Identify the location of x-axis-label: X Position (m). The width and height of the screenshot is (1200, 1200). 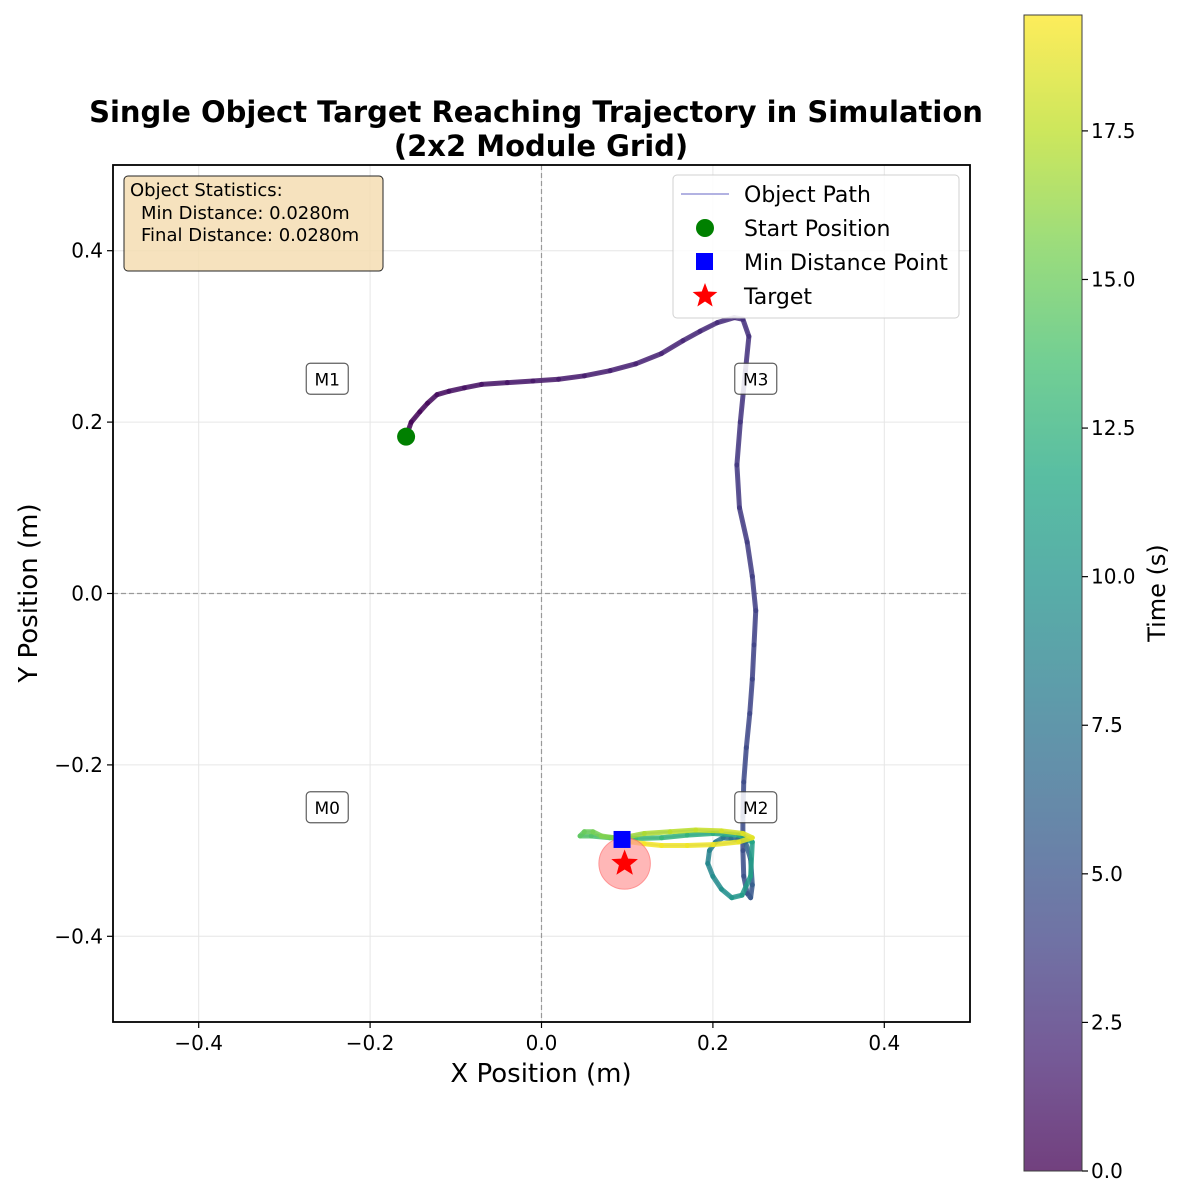
(540, 1074).